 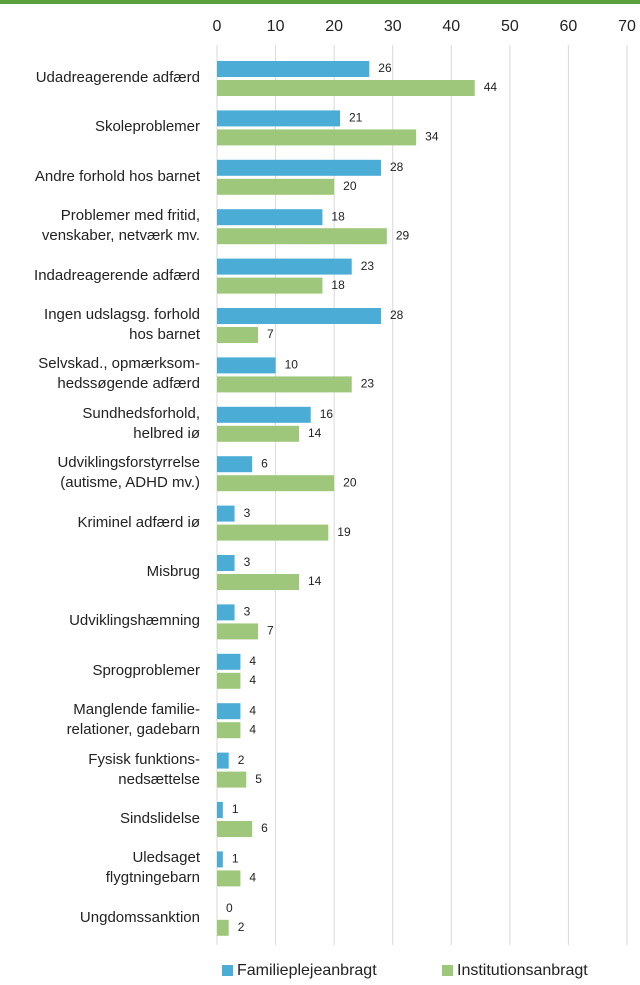 What do you see at coordinates (432, 137) in the screenshot?
I see `value-label: 34` at bounding box center [432, 137].